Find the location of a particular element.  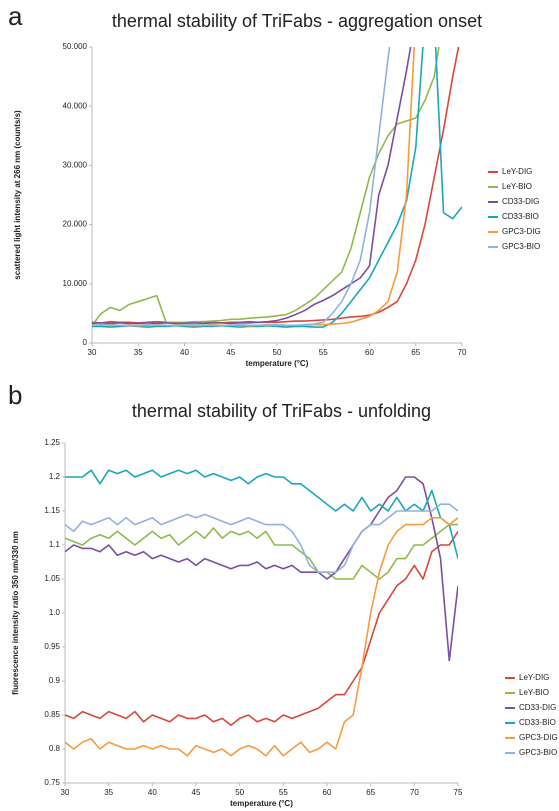

y-tick-label: 1.1 is located at coordinates (55, 544).